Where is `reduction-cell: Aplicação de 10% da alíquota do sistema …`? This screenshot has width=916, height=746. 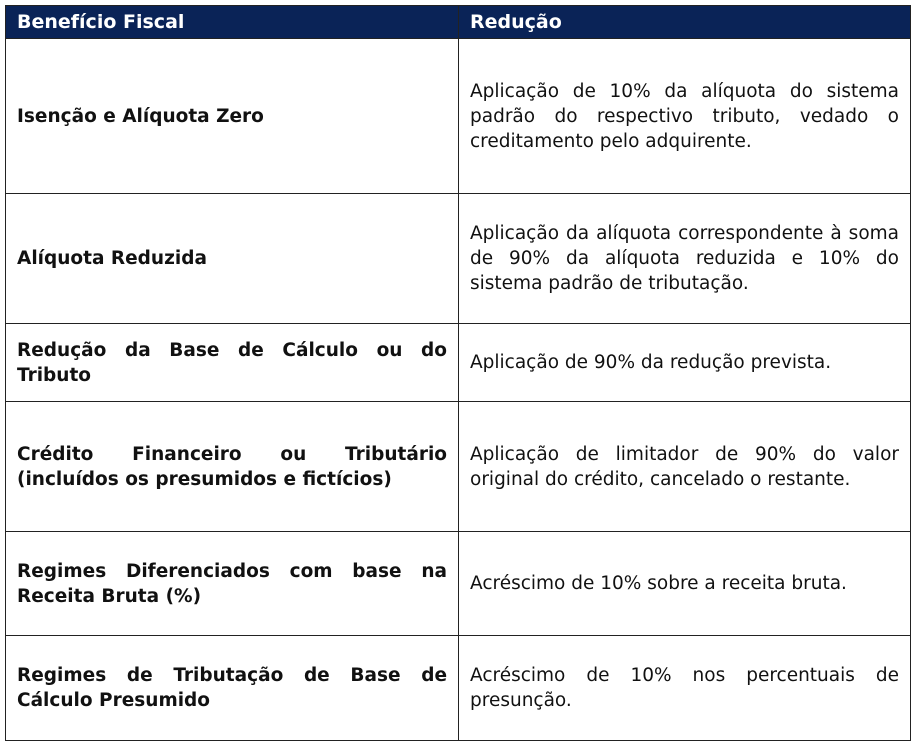 reduction-cell: Aplicação de 10% da alíquota do sistema … is located at coordinates (684, 116).